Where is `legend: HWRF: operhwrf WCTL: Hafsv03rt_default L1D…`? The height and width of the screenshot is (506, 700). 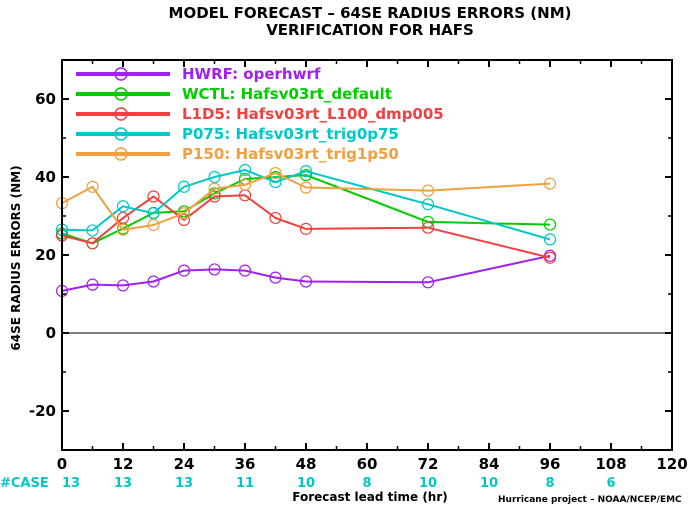
legend: HWRF: operhwrf WCTL: Hafsv03rt_default L1D… is located at coordinates (260, 114).